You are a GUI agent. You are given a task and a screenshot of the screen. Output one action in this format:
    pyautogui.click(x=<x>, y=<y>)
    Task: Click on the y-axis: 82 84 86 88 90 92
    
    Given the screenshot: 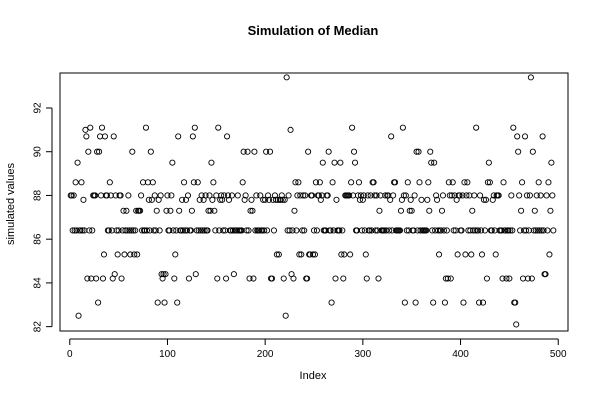 What is the action you would take?
    pyautogui.click(x=43, y=217)
    